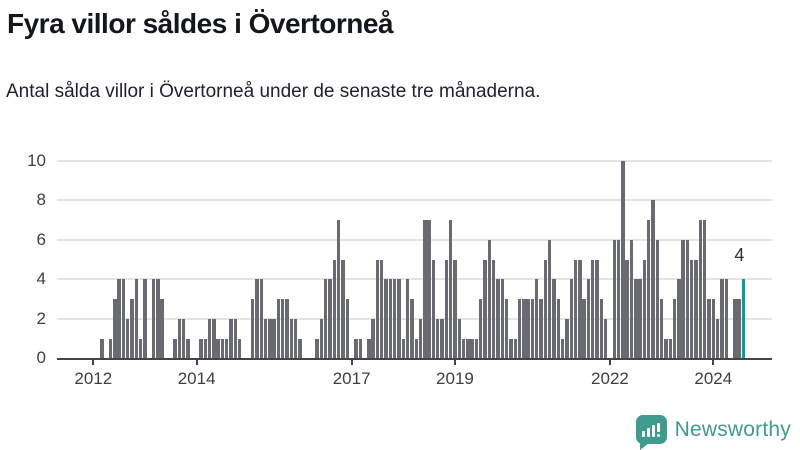 This screenshot has width=800, height=450. I want to click on newsworthy-logo-text: Newsworthy, so click(732, 429).